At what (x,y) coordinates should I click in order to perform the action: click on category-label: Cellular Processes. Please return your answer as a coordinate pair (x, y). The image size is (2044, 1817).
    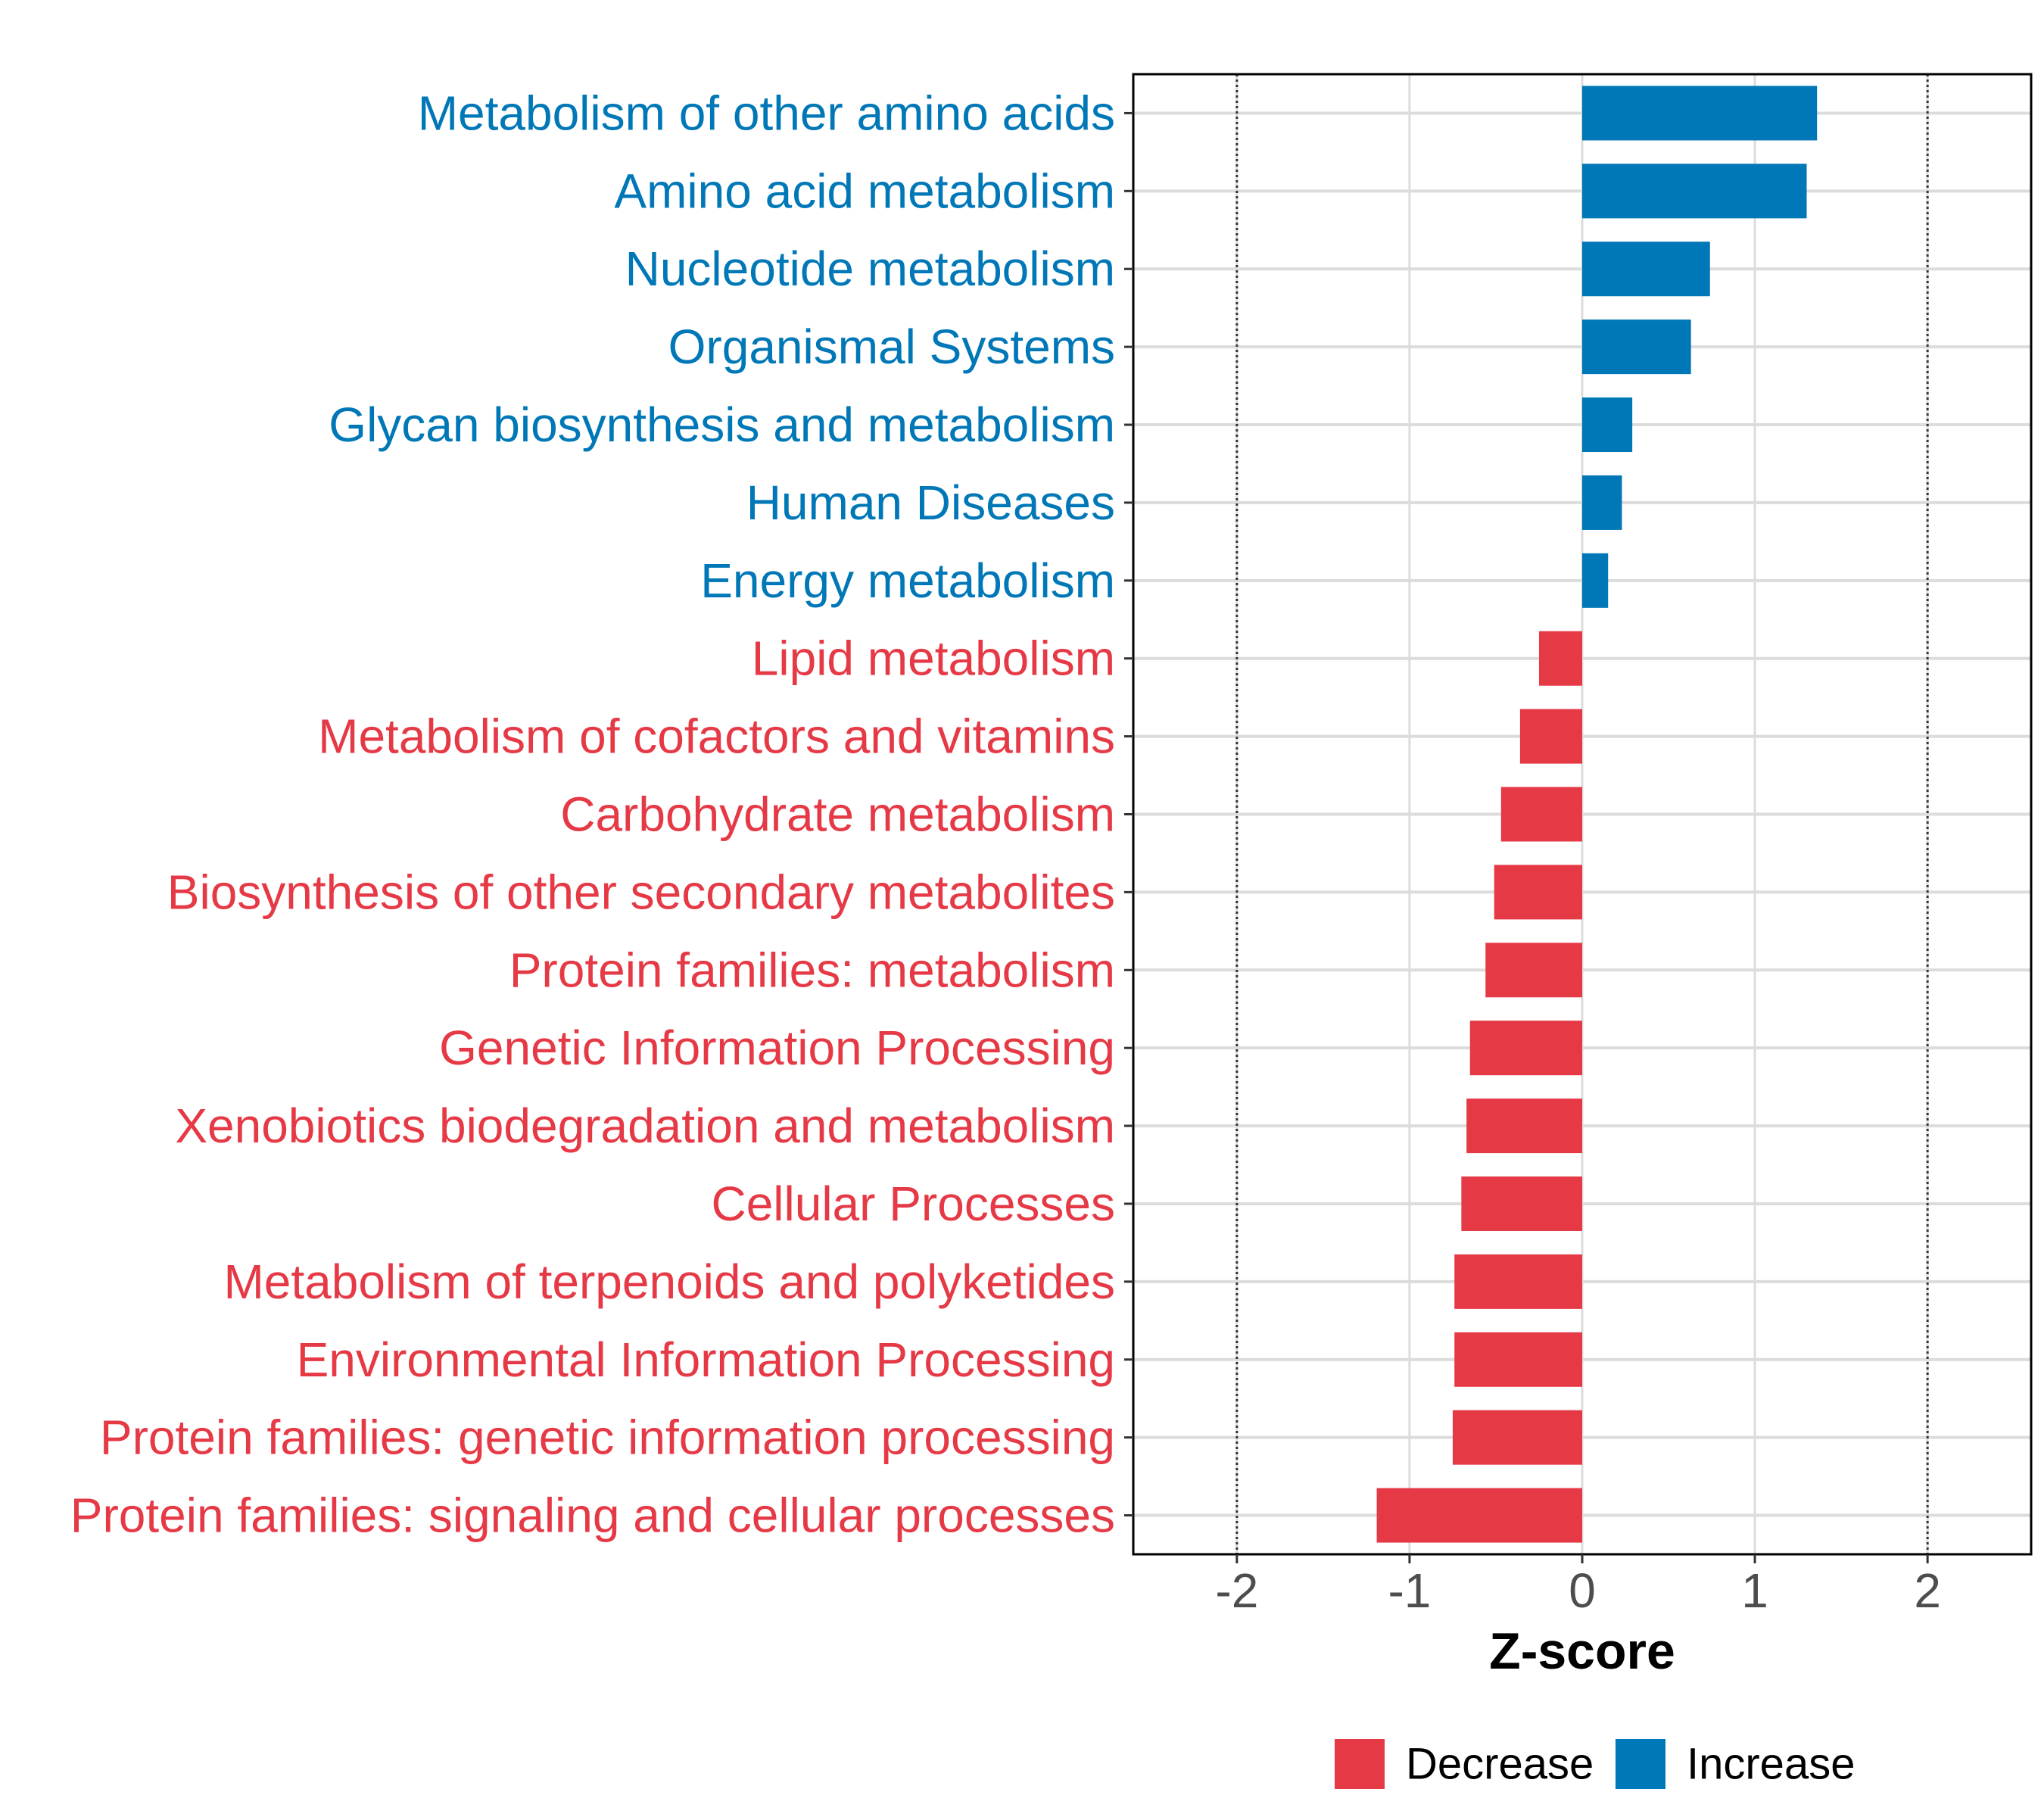
    Looking at the image, I should click on (913, 1204).